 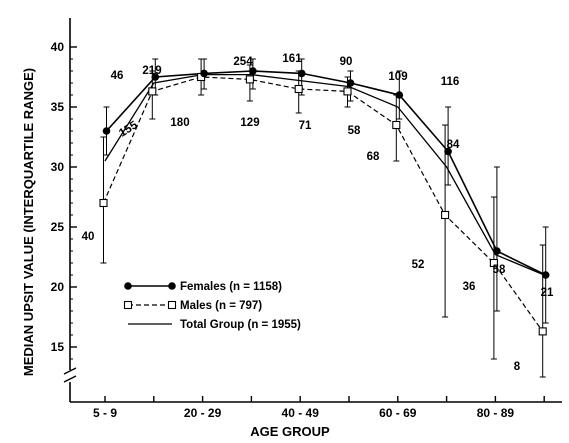 I want to click on female-n-label: 161, so click(x=292, y=59).